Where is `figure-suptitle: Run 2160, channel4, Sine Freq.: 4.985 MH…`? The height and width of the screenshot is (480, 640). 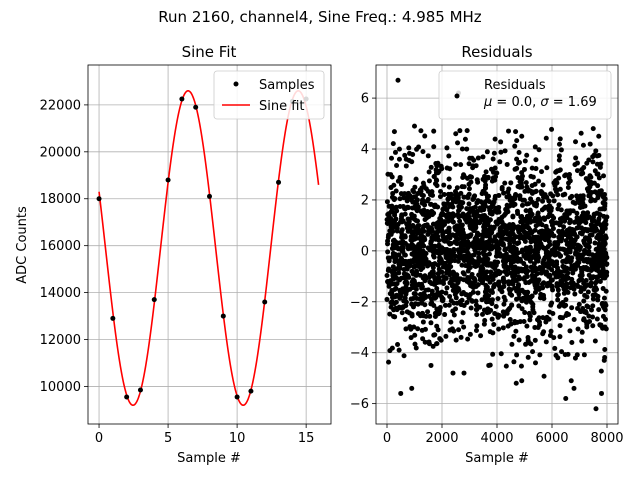
figure-suptitle: Run 2160, channel4, Sine Freq.: 4.985 MH… is located at coordinates (320, 17).